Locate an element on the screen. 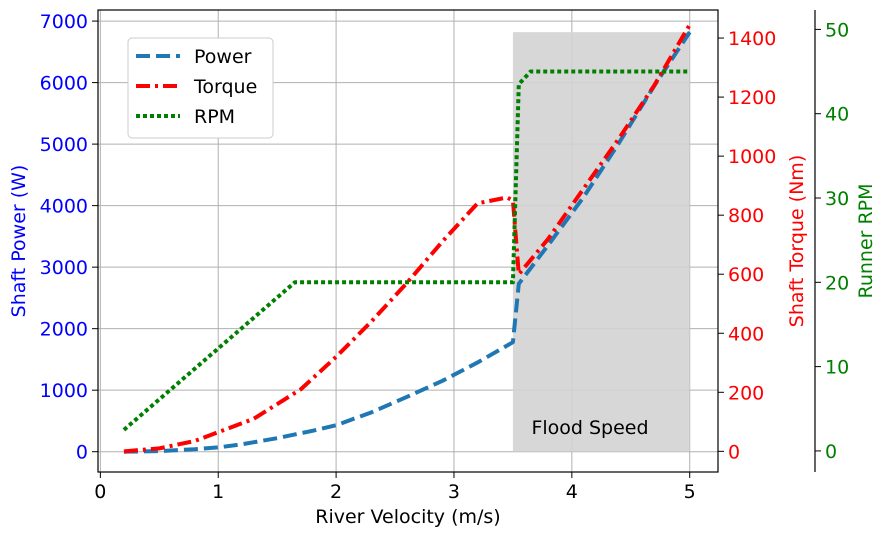  x-tick-label: 5 is located at coordinates (690, 492).